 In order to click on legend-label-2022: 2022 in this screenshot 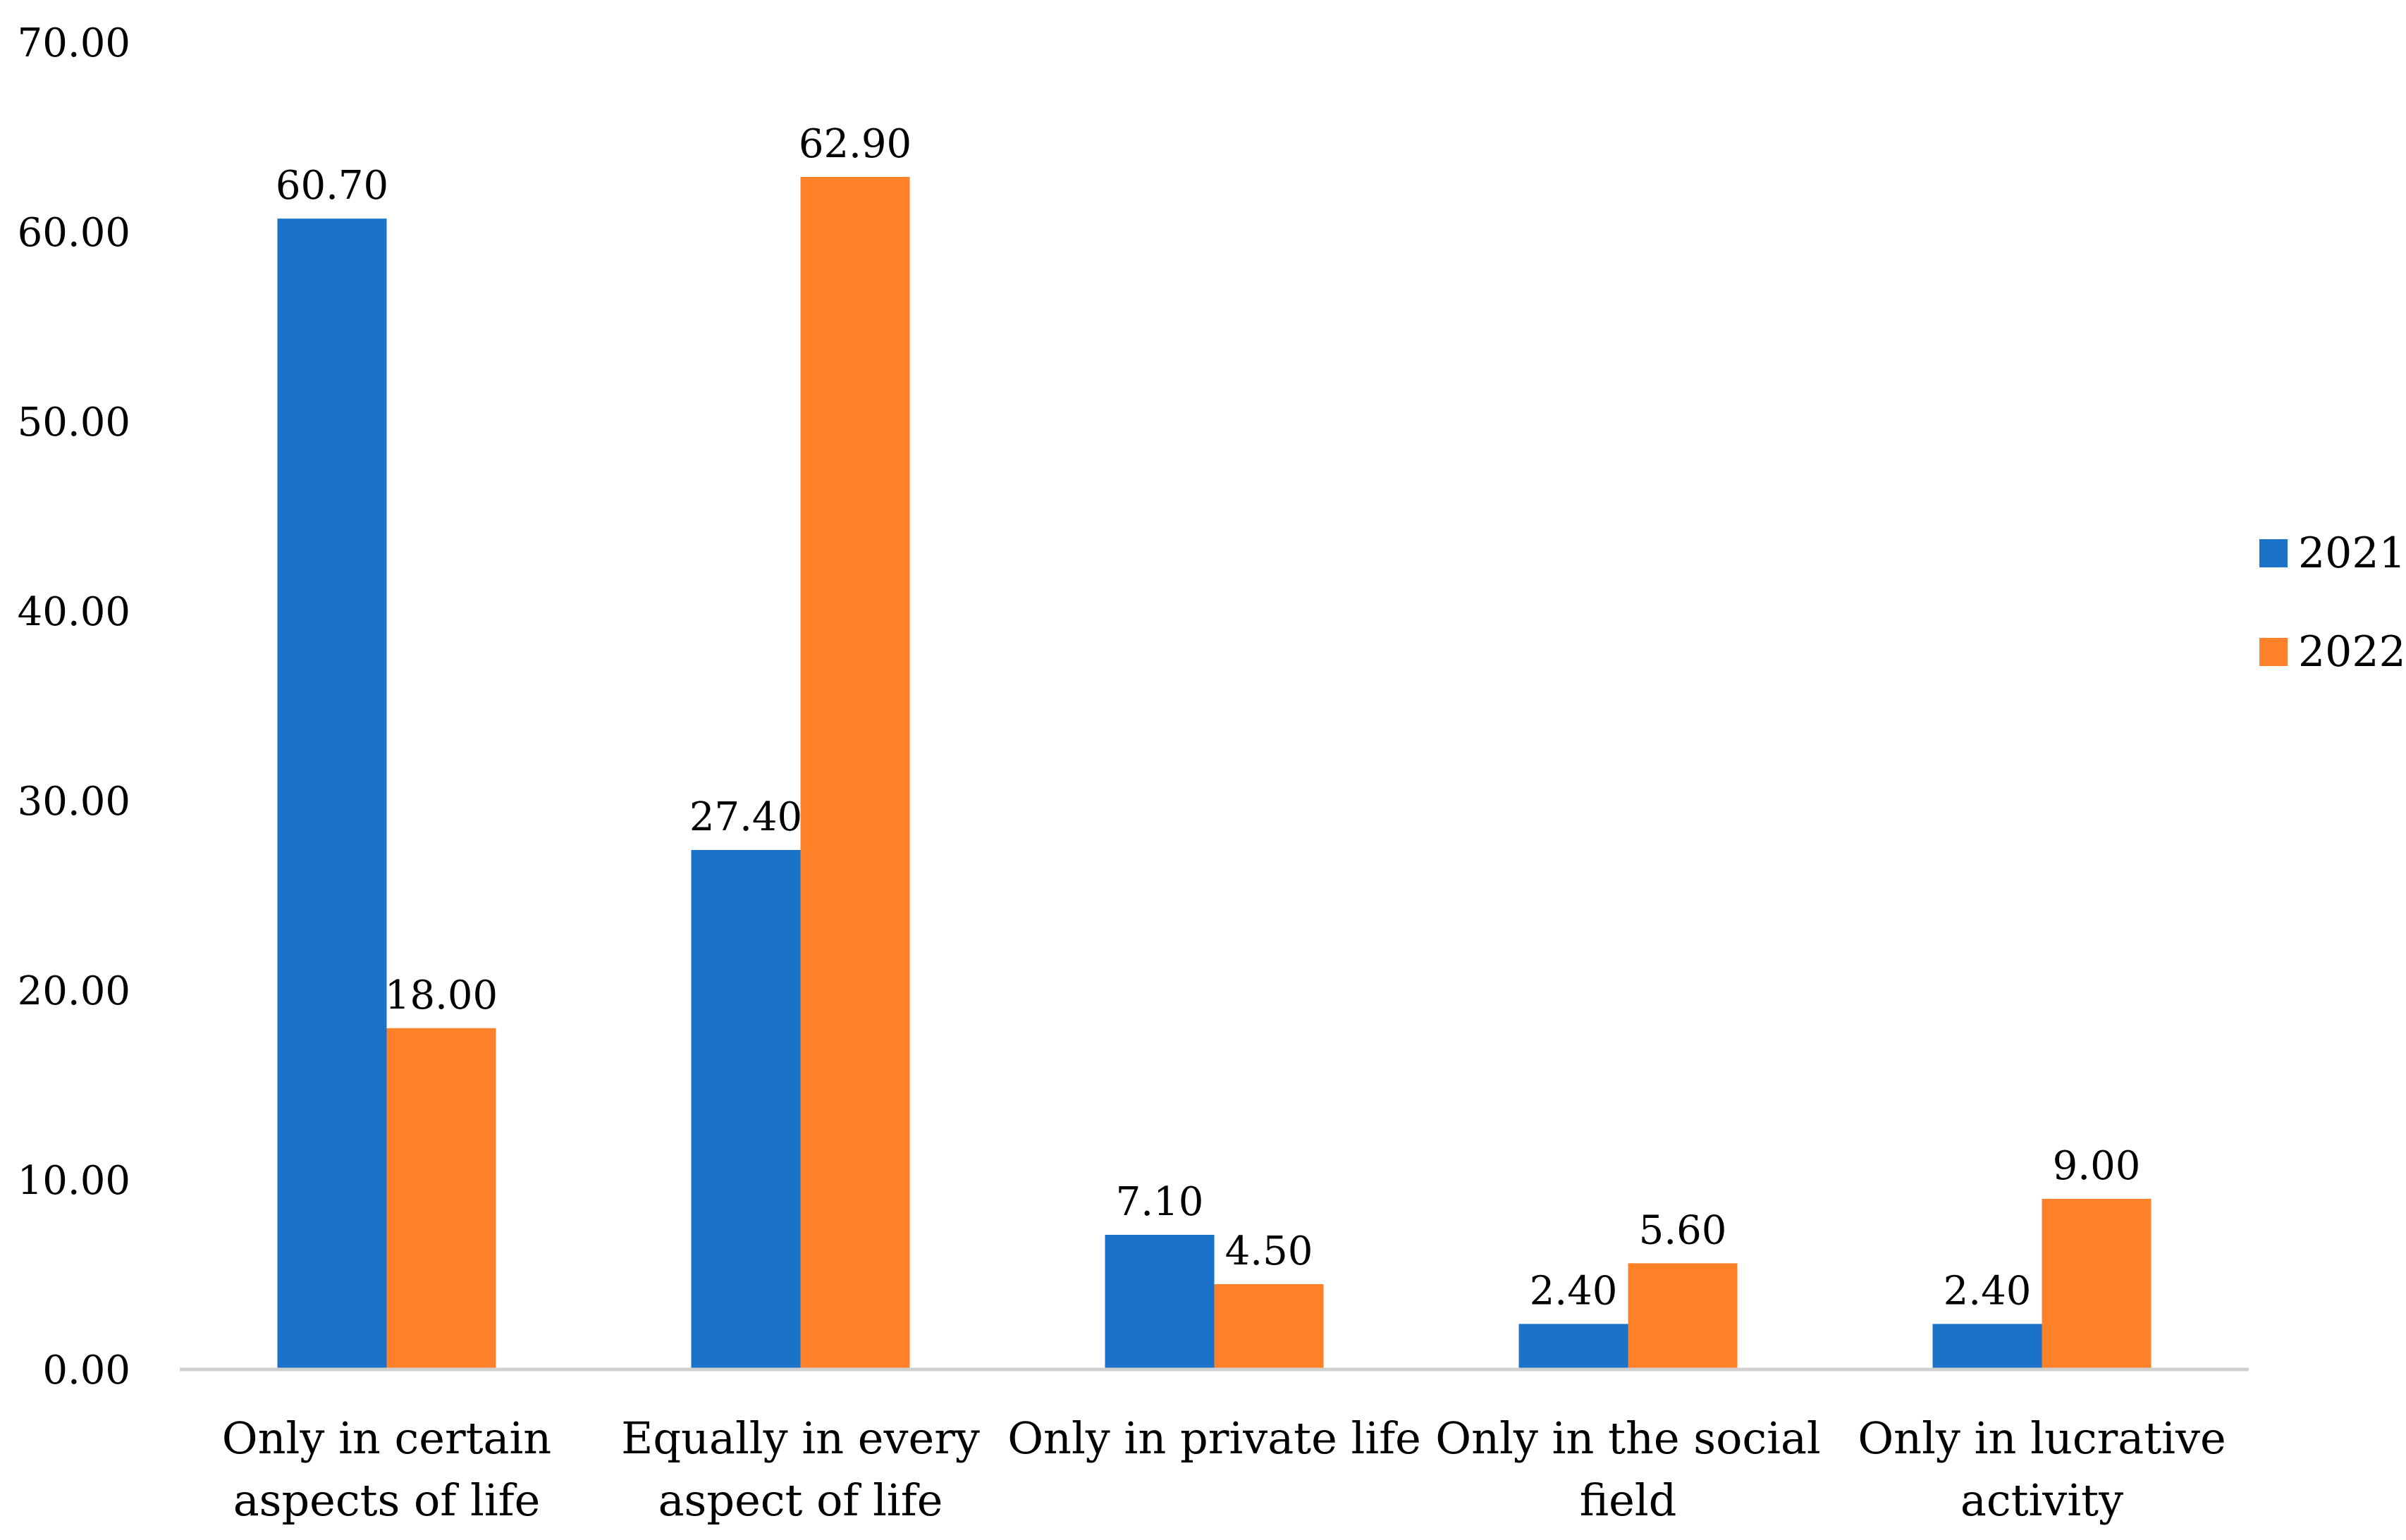, I will do `click(2352, 652)`.